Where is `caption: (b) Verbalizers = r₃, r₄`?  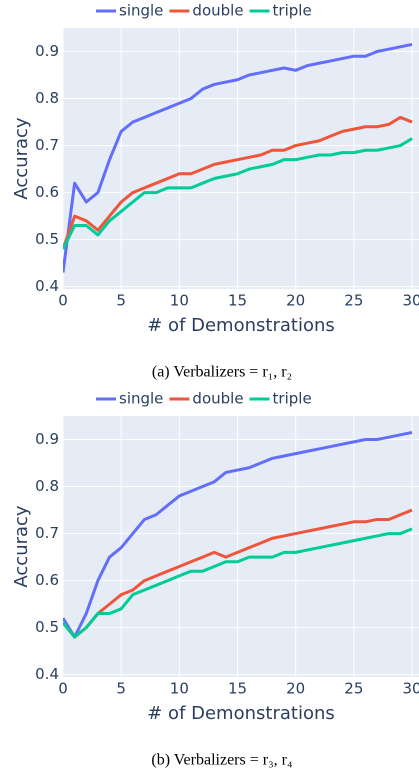 caption: (b) Verbalizers = r₃, r₄ is located at coordinates (222, 760).